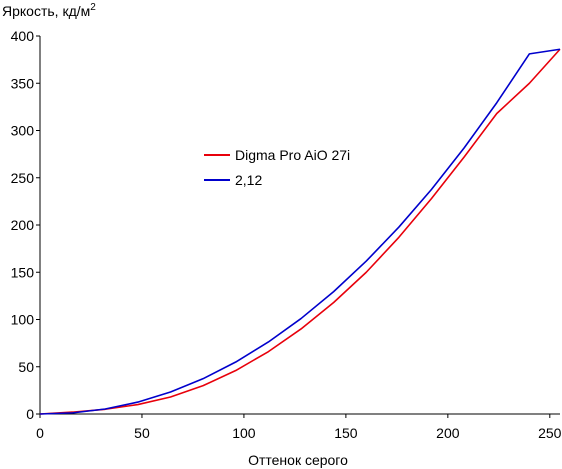 This screenshot has height=469, width=562. I want to click on y-tick-label: 300, so click(23, 131).